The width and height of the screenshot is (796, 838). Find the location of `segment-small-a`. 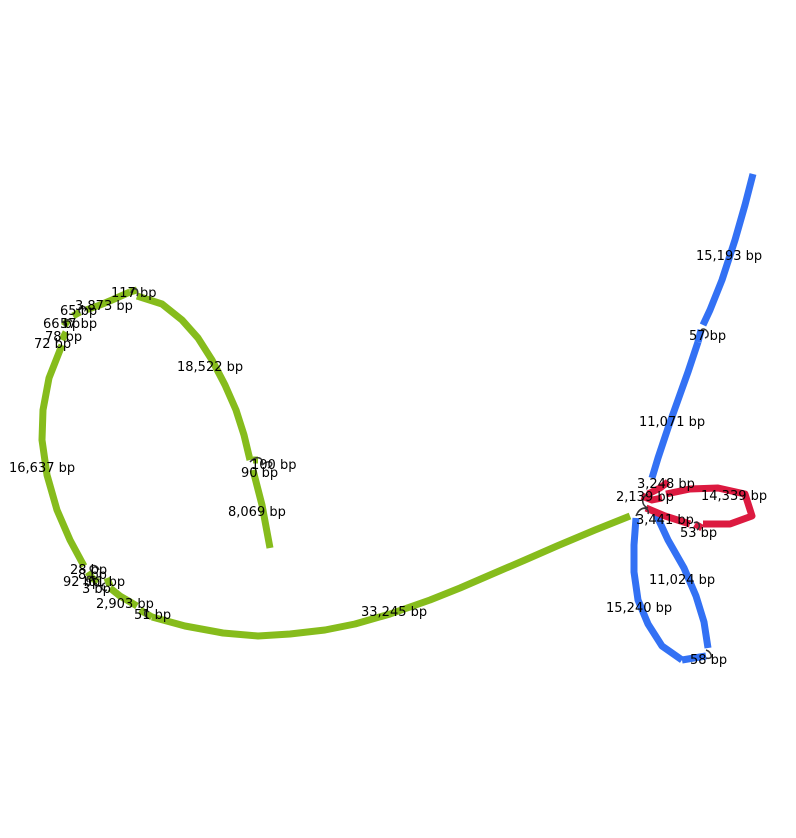

segment-small-a is located at coordinates (108, 582).